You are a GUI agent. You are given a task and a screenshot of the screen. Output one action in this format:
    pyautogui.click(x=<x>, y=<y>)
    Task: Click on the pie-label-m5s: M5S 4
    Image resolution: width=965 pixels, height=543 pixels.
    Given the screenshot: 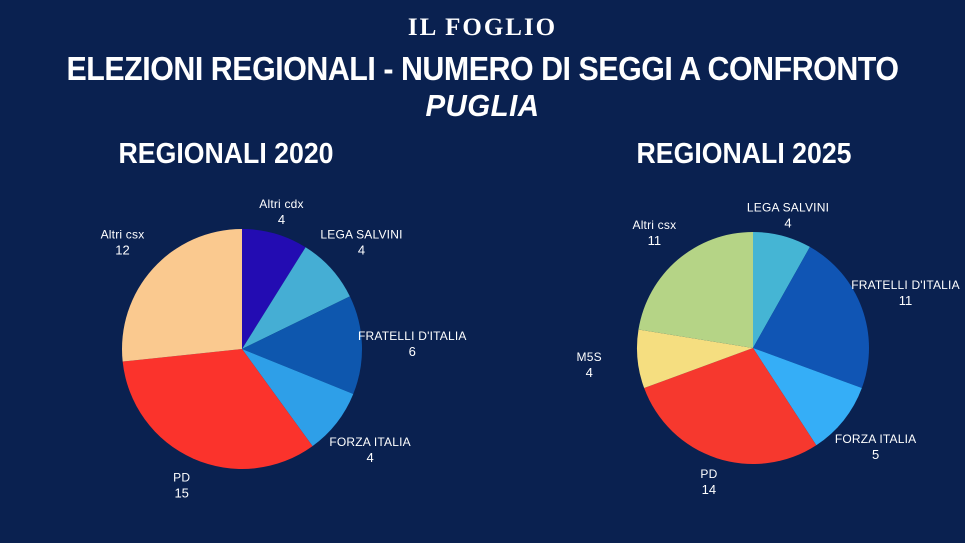 What is the action you would take?
    pyautogui.click(x=589, y=365)
    